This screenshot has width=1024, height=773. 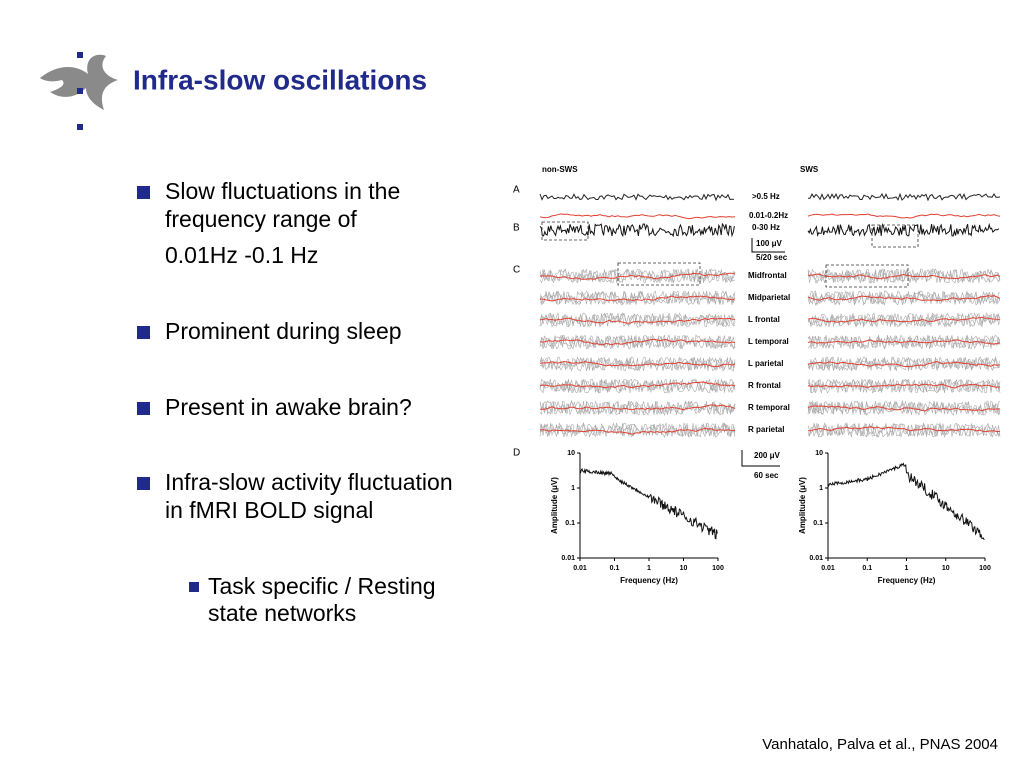 I want to click on figure-label: B, so click(x=516, y=228).